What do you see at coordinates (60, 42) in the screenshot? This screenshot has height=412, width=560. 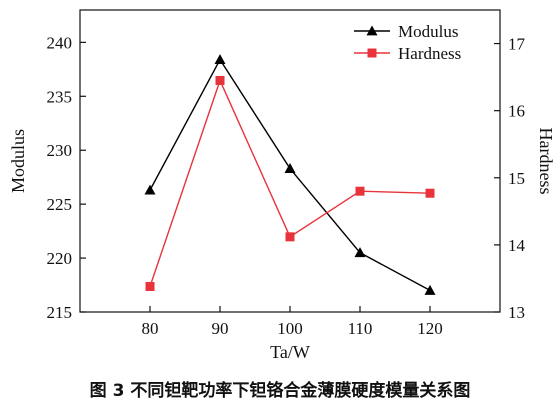 I see `y-left-tick-label: 240` at bounding box center [60, 42].